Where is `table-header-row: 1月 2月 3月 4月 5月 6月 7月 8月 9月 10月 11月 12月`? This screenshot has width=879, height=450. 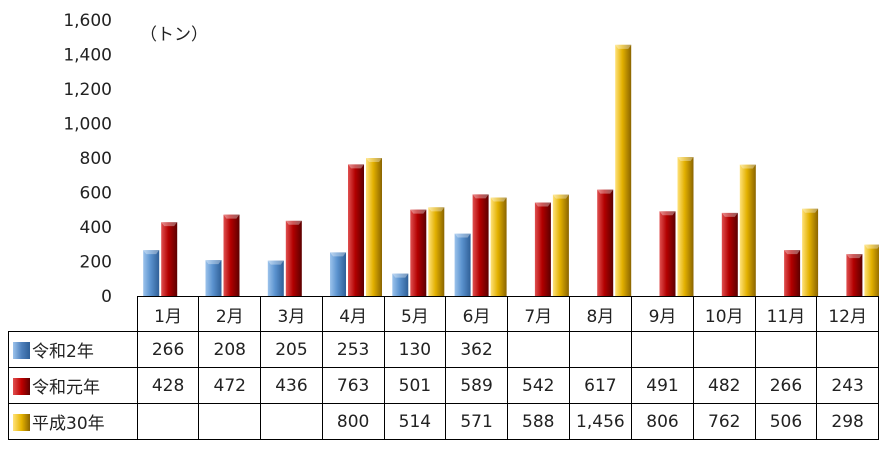
table-header-row: 1月 2月 3月 4月 5月 6月 7月 8月 9月 10月 11月 12月 is located at coordinates (443, 314).